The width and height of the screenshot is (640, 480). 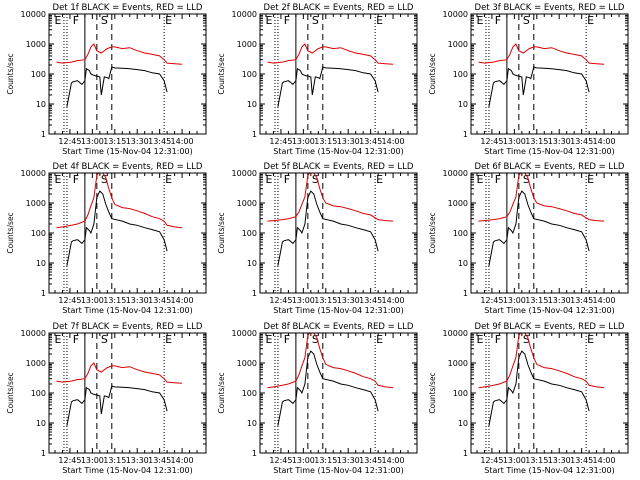 I want to click on panel-title: Det 4f BLACK = Events, RED = LLD, so click(x=128, y=167).